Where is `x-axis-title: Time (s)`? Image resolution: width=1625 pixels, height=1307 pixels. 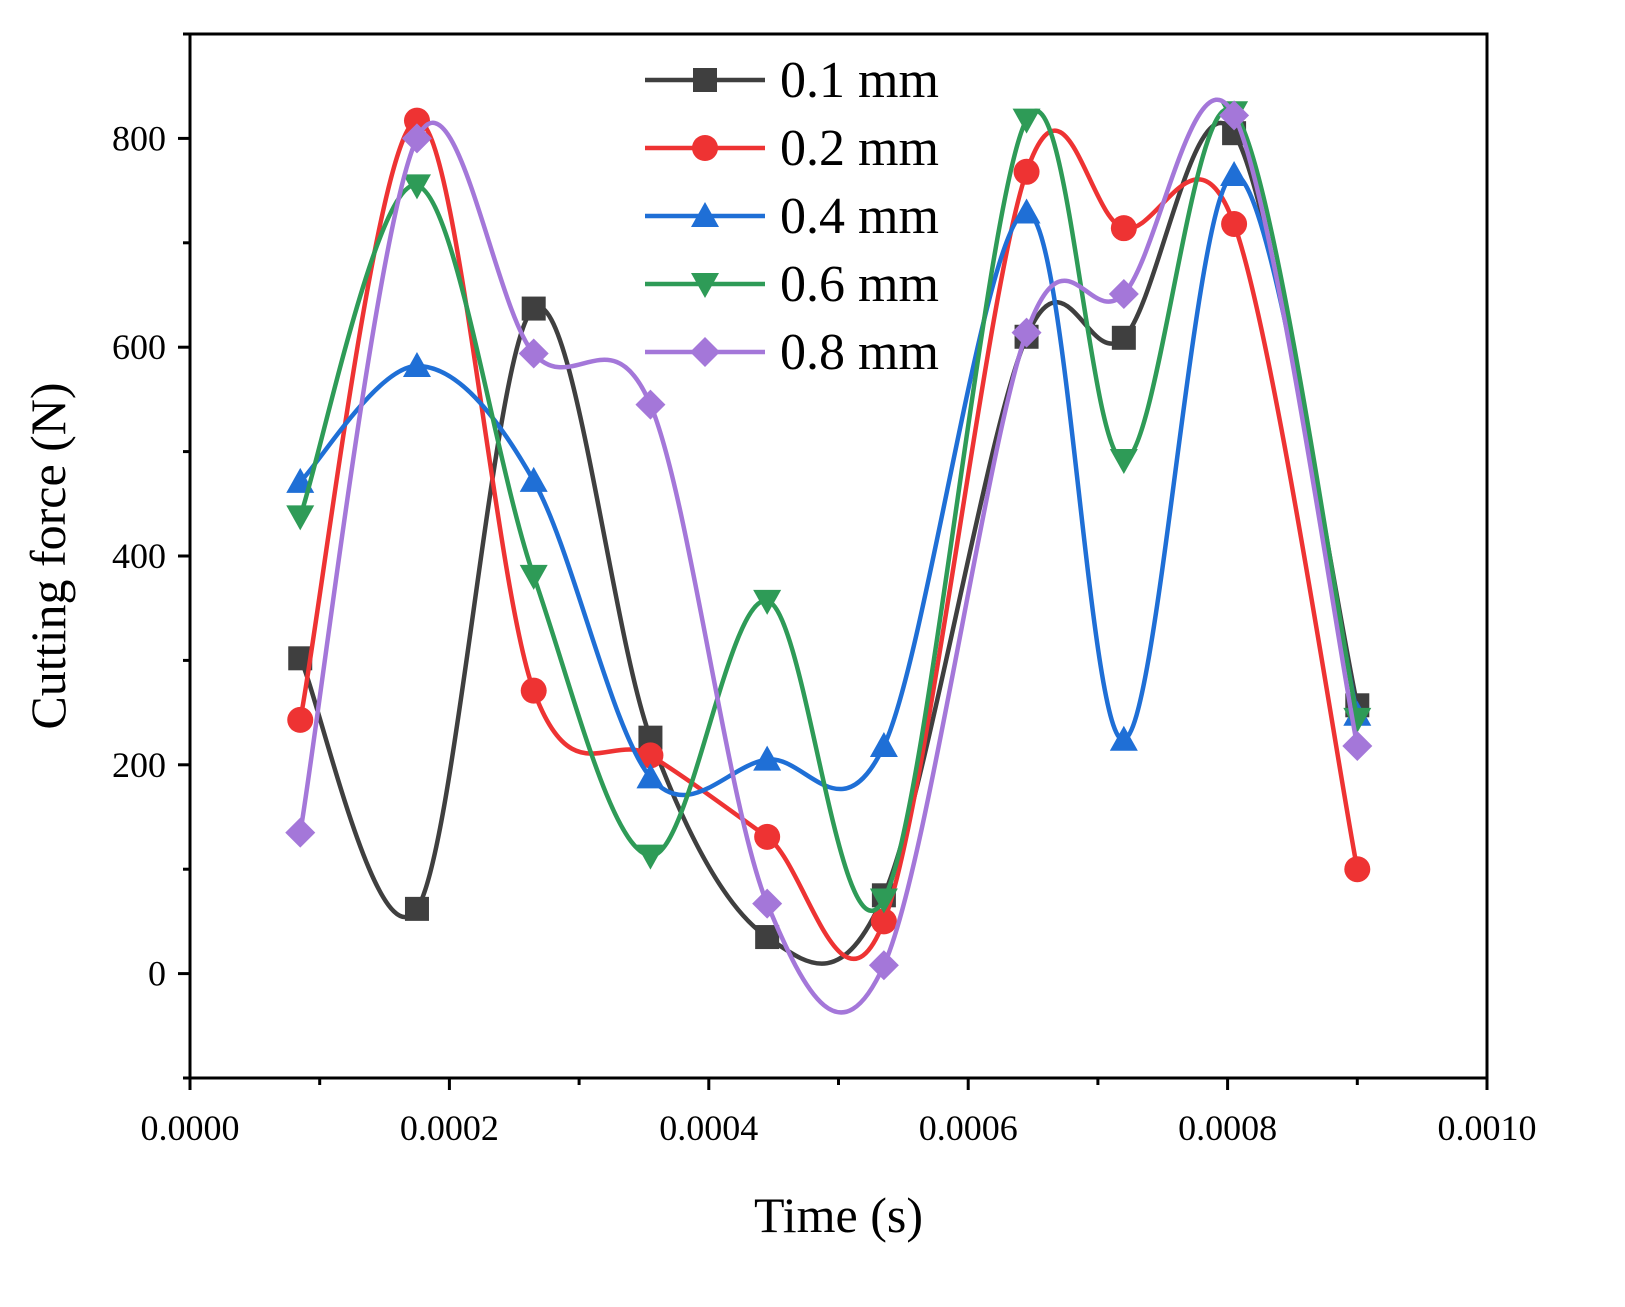 x-axis-title: Time (s) is located at coordinates (838, 1215).